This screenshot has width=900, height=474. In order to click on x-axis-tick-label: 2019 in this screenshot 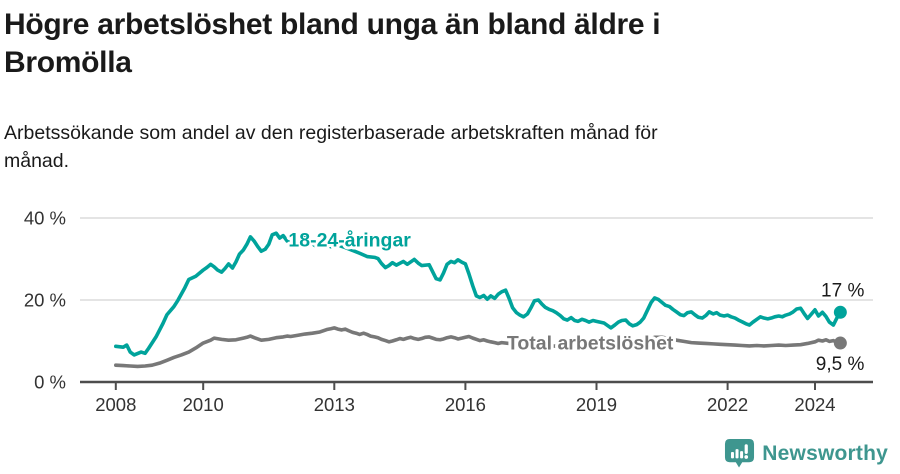, I will do `click(596, 404)`.